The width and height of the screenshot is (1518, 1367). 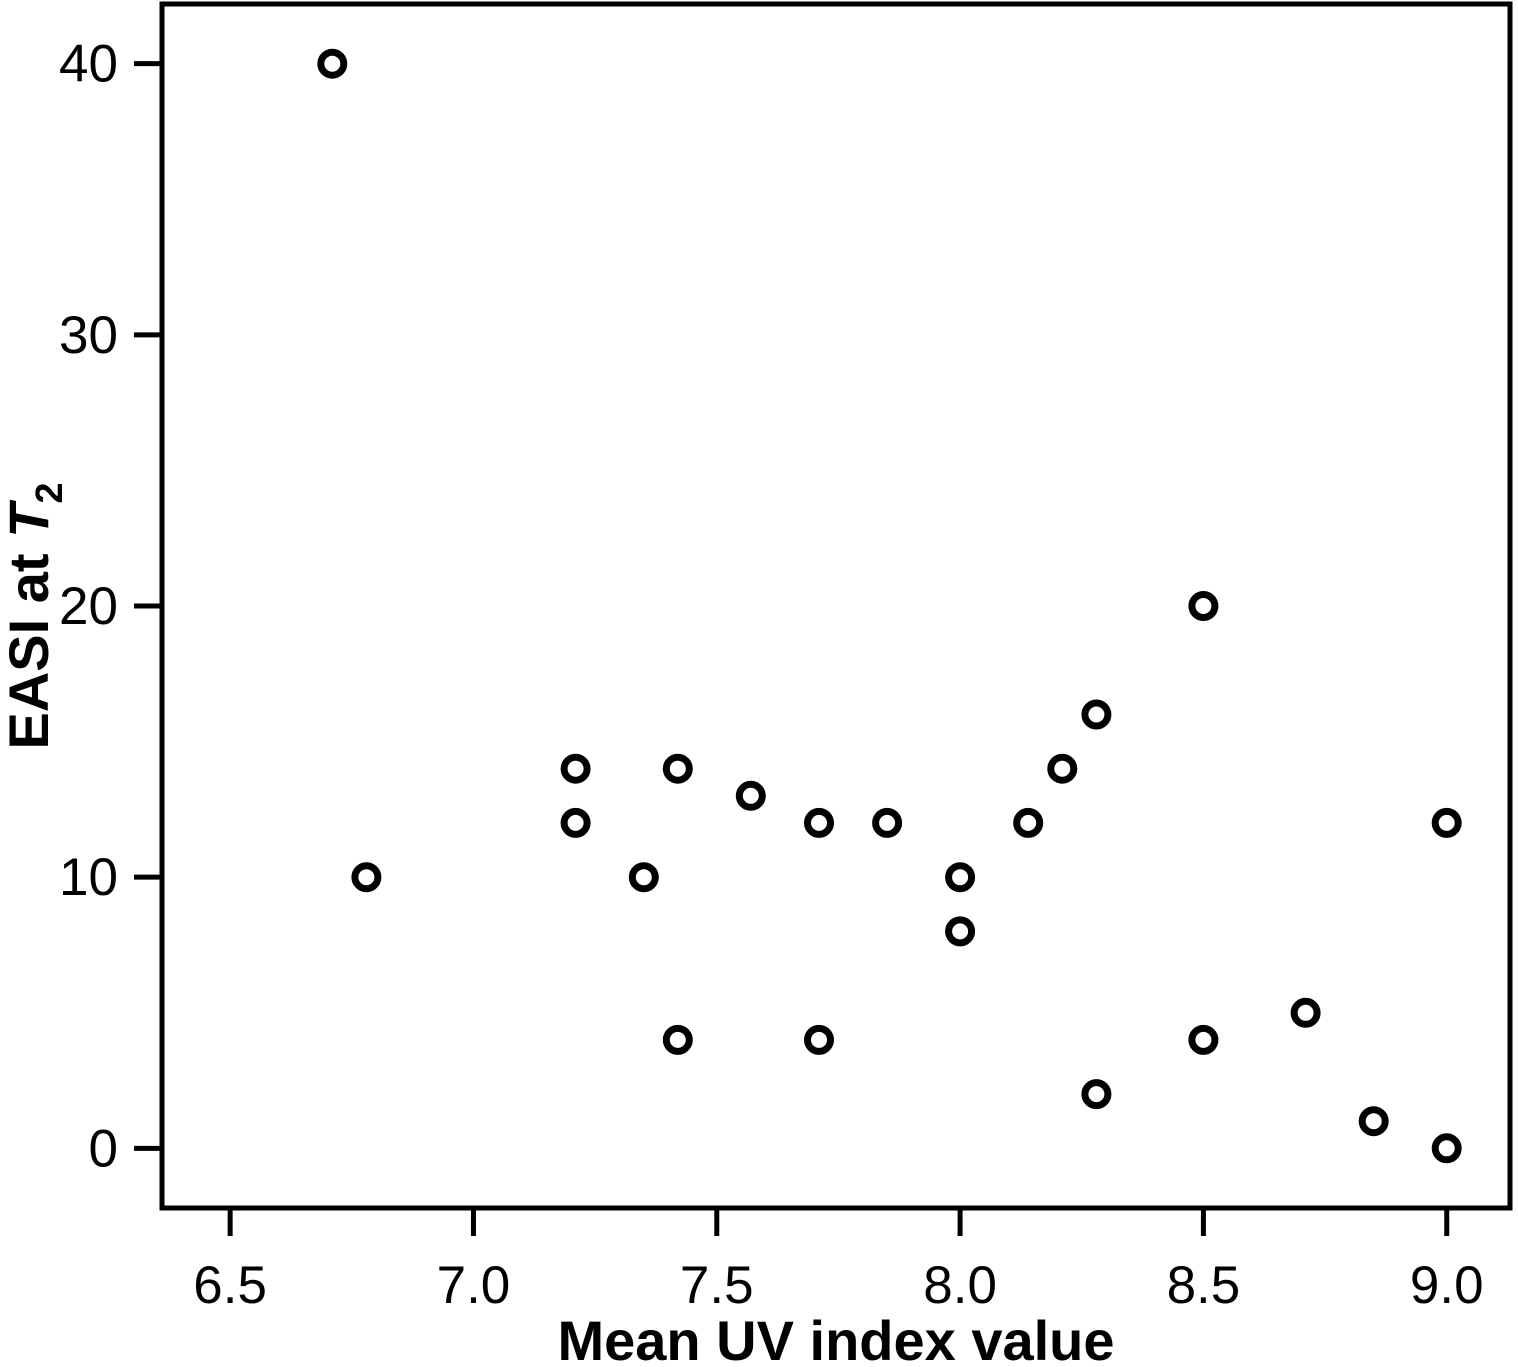 What do you see at coordinates (88, 606) in the screenshot?
I see `y-tick-label: 20` at bounding box center [88, 606].